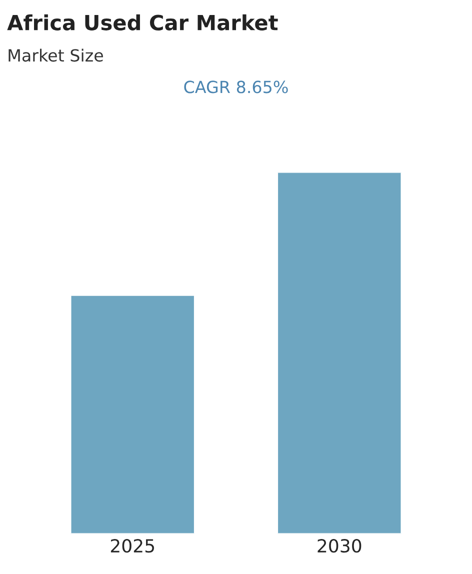  What do you see at coordinates (340, 546) in the screenshot?
I see `x-tick-label: 2030` at bounding box center [340, 546].